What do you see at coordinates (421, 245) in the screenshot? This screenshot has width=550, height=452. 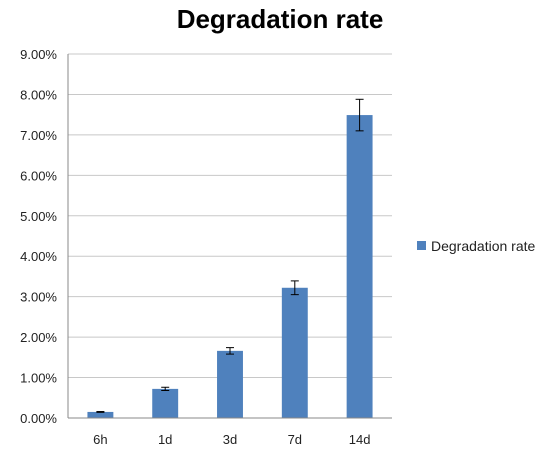 I see `legend-swatch` at bounding box center [421, 245].